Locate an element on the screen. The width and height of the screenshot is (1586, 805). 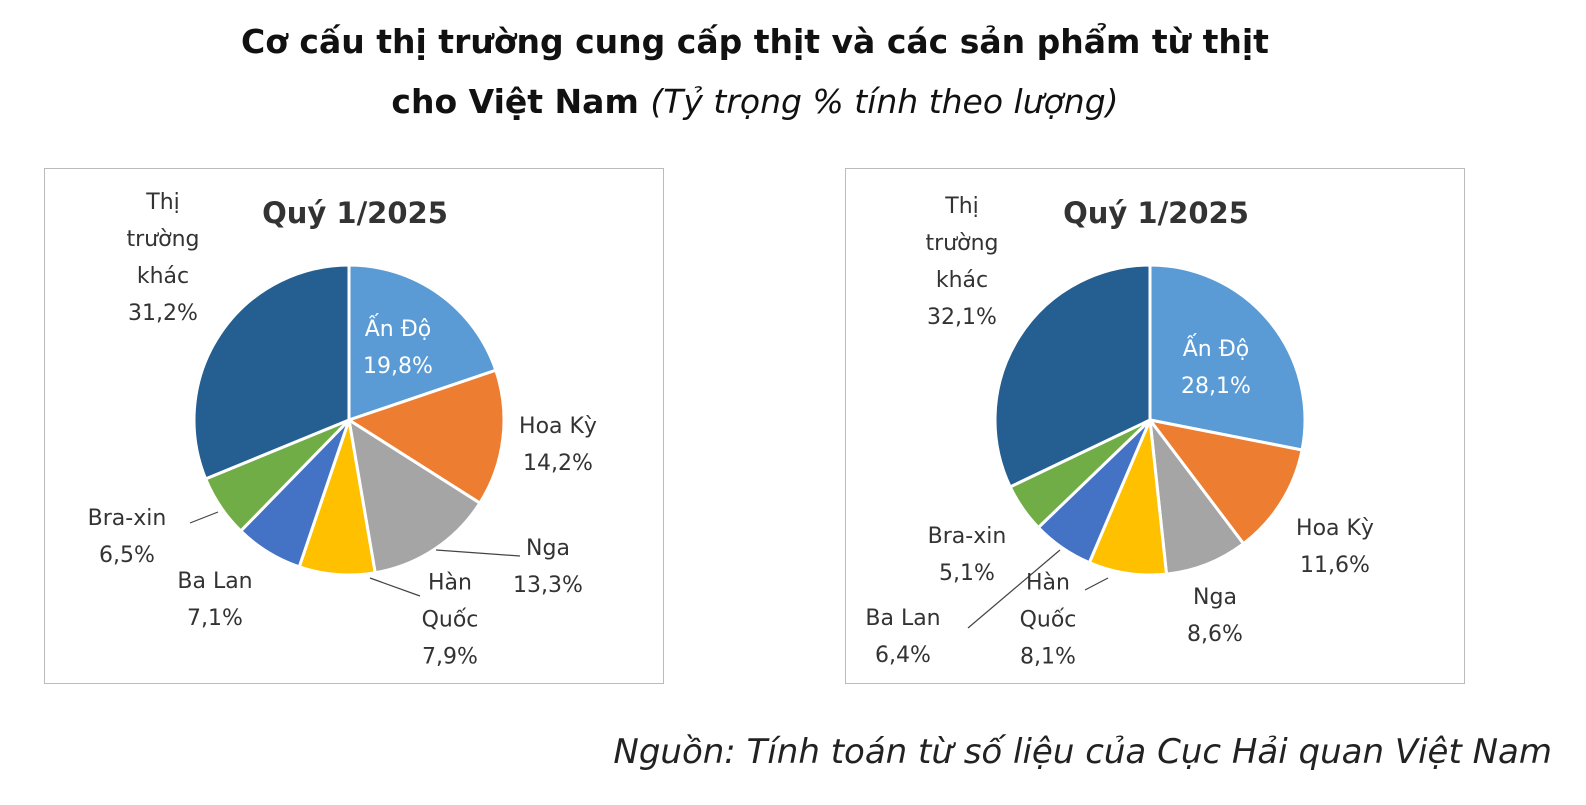
value-label: 5,1% is located at coordinates (967, 573).